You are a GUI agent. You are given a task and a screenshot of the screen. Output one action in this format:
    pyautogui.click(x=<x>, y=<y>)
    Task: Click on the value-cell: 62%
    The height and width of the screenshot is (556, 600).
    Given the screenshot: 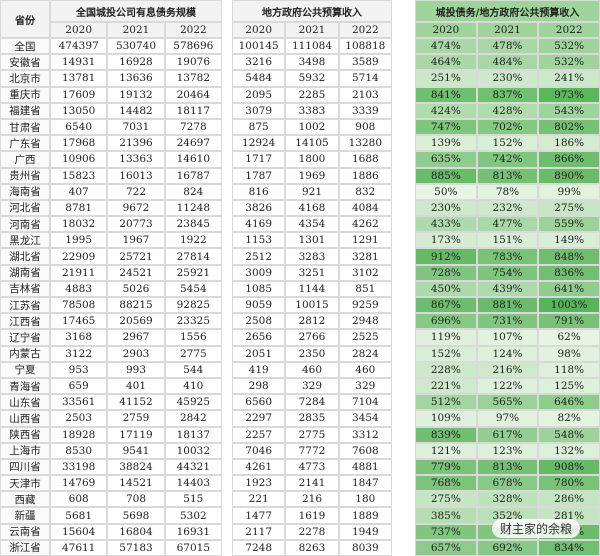 What is the action you would take?
    pyautogui.click(x=569, y=337)
    